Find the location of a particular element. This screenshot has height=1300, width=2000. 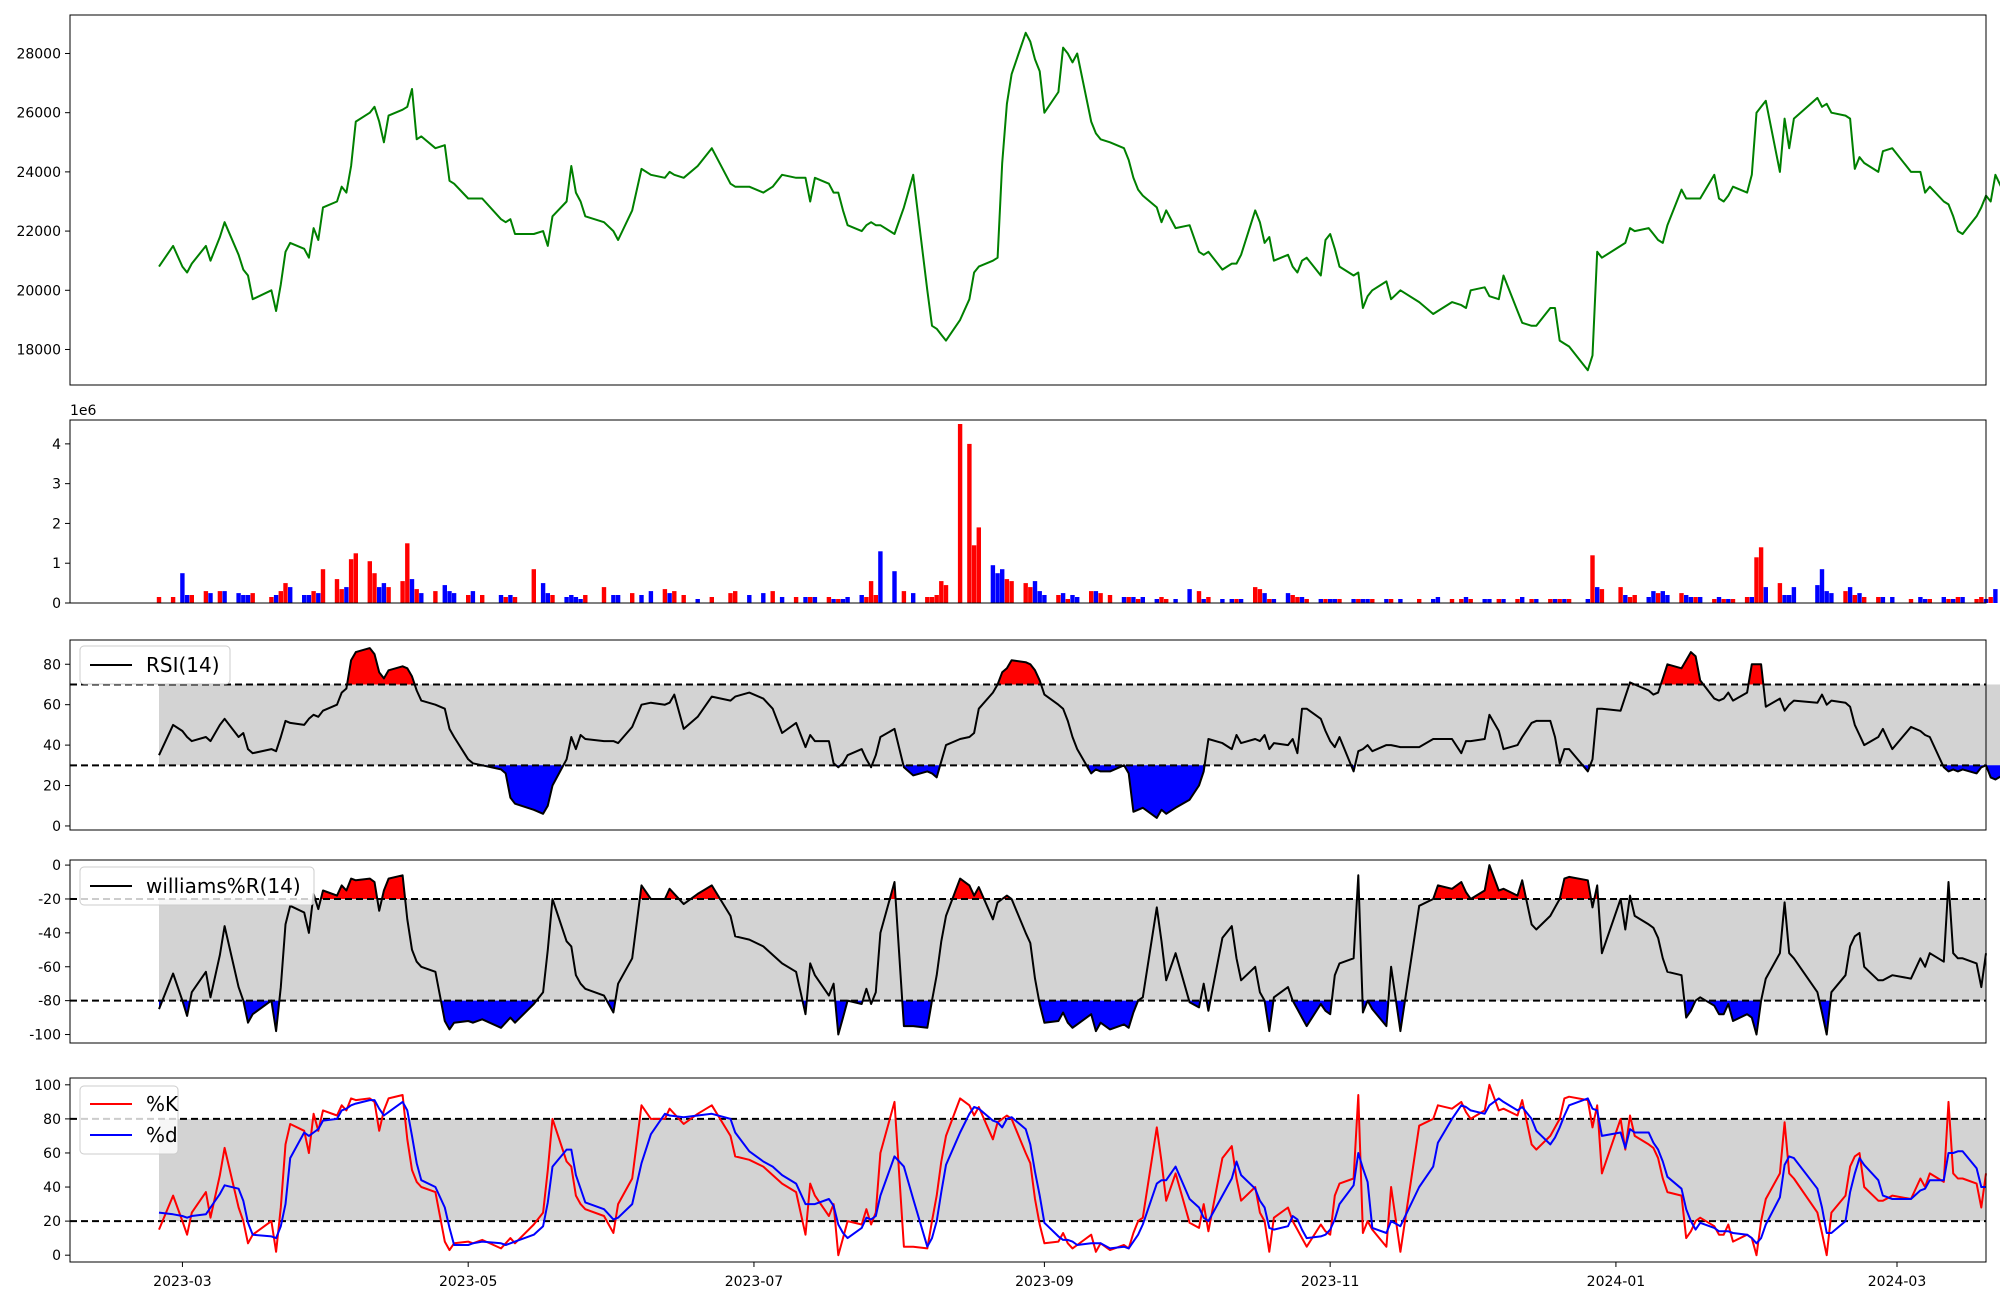

price-ytick-label: 18000 is located at coordinates (38, 350).